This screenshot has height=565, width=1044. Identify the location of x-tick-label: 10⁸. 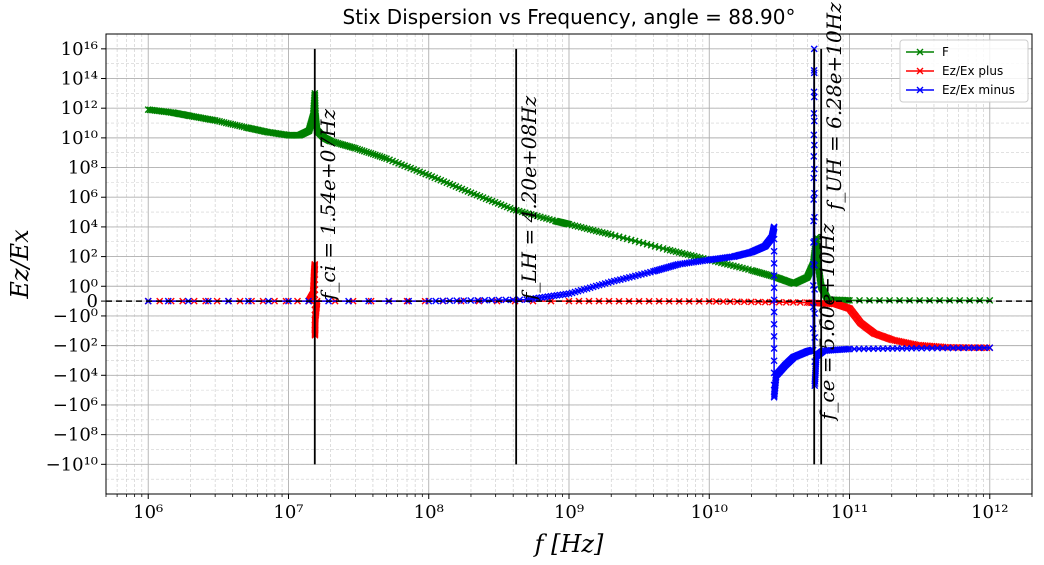
(429, 512).